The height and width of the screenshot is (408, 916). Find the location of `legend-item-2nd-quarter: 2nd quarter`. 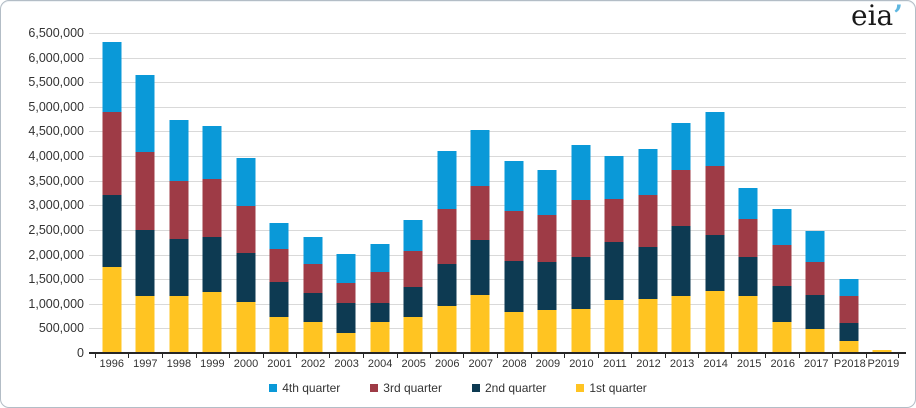

legend-item-2nd-quarter: 2nd quarter is located at coordinates (508, 388).